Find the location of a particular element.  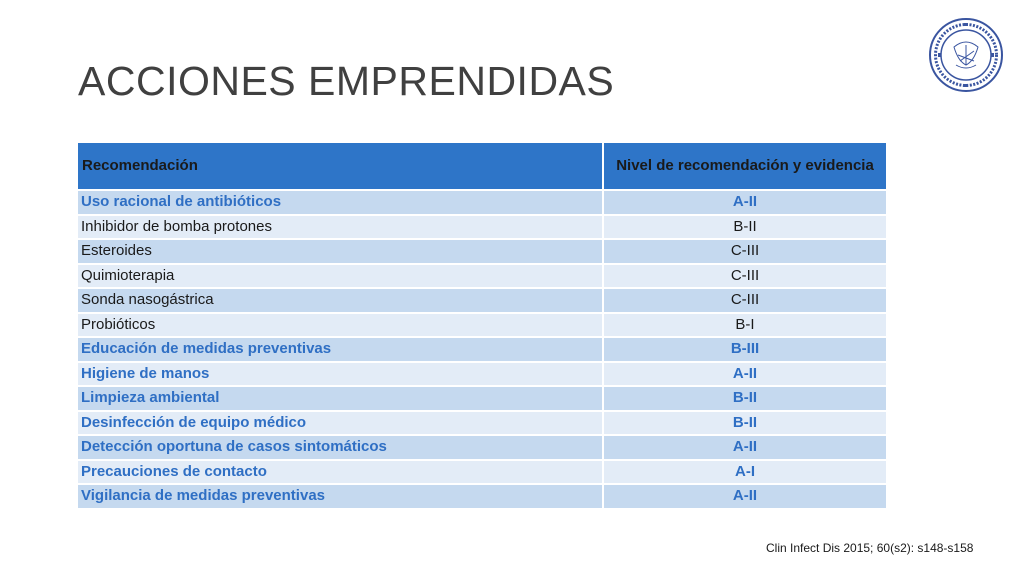

table-row: Limpieza ambiental B-II is located at coordinates (482, 399).